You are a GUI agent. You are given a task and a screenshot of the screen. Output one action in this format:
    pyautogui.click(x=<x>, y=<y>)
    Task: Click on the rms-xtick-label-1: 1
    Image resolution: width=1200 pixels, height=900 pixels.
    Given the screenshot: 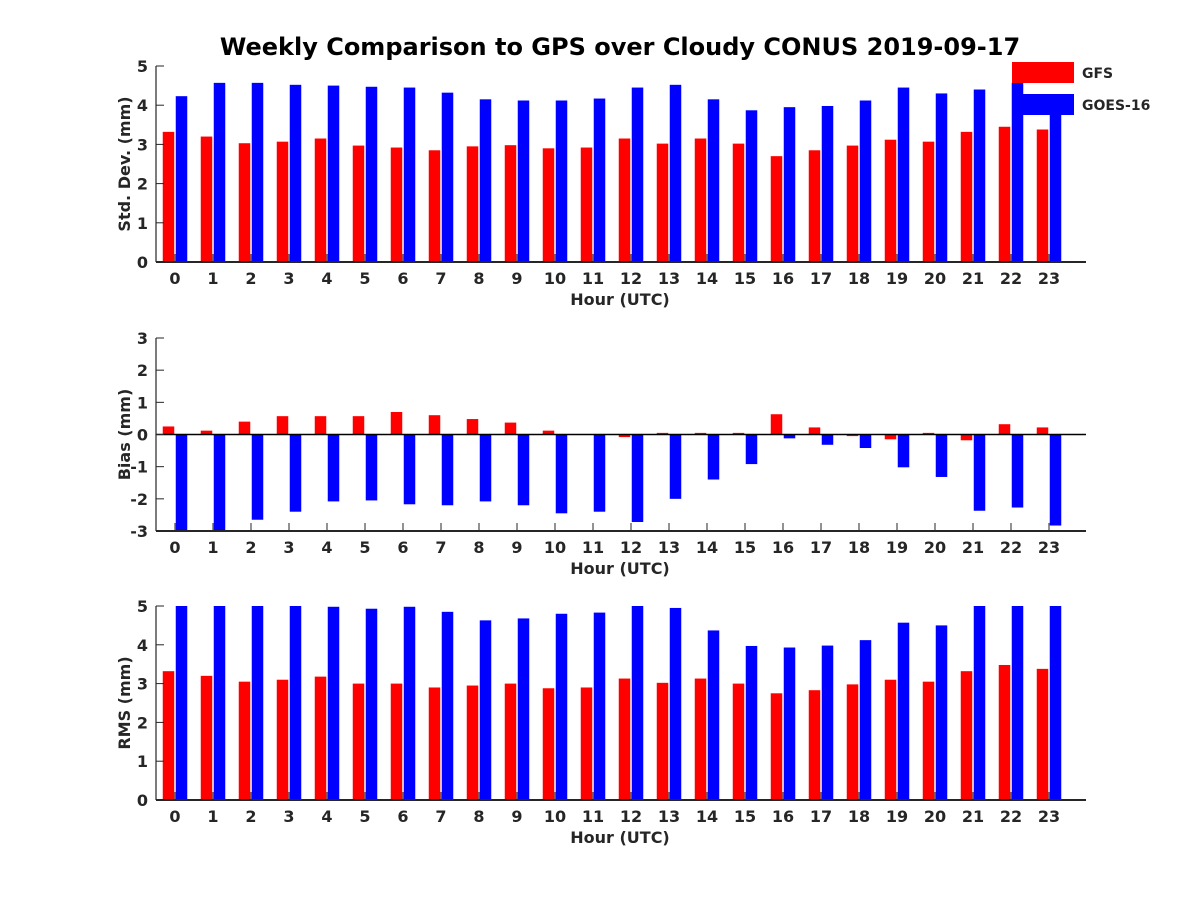 What is the action you would take?
    pyautogui.click(x=212, y=816)
    